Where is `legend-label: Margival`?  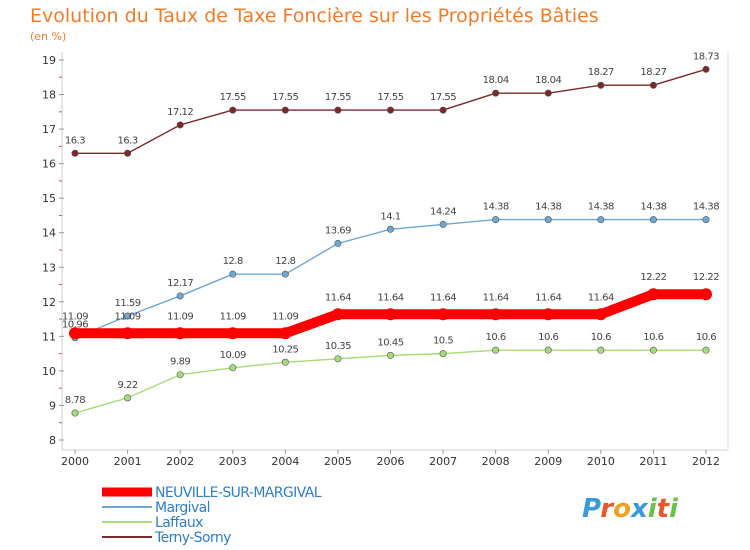 legend-label: Margival is located at coordinates (182, 508).